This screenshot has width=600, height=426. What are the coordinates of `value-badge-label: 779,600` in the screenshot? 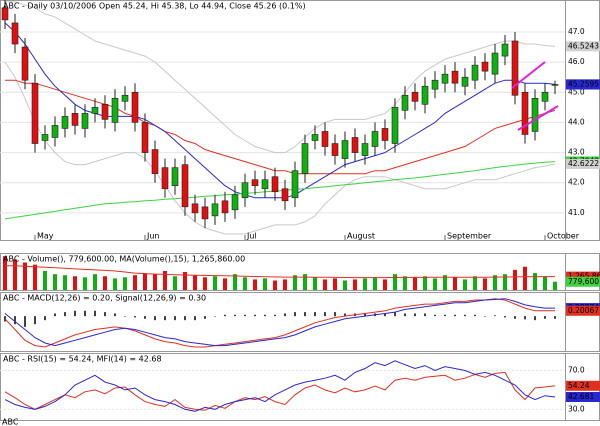 It's located at (583, 281).